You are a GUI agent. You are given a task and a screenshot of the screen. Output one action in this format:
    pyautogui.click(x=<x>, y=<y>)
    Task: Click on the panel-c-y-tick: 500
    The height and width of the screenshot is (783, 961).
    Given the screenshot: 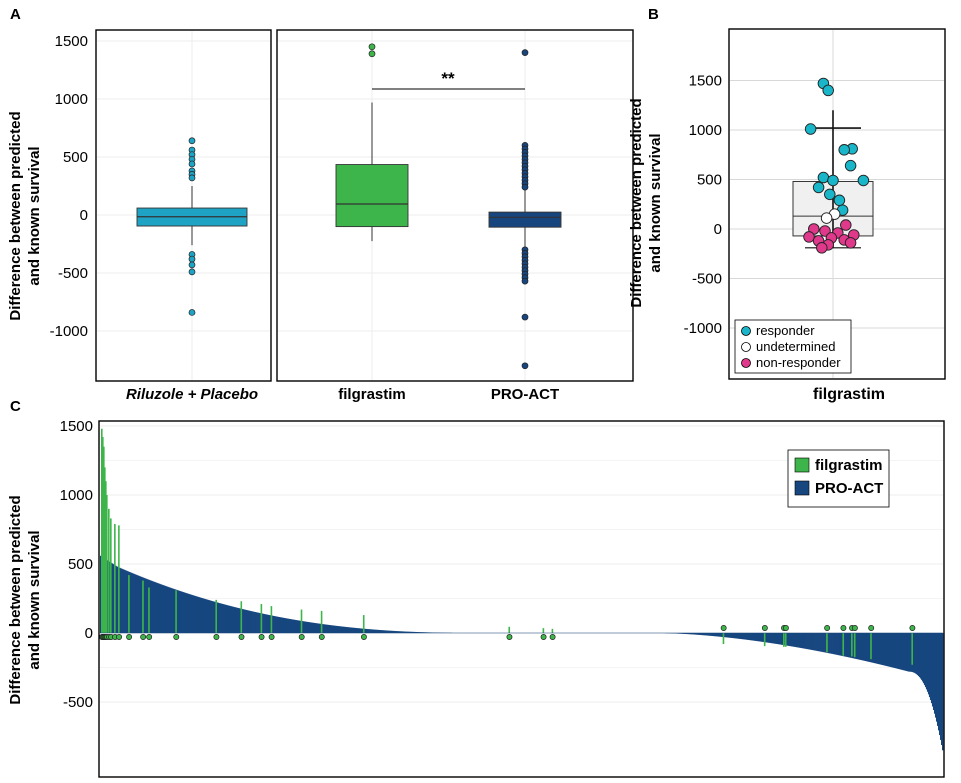 What is the action you would take?
    pyautogui.click(x=80, y=564)
    